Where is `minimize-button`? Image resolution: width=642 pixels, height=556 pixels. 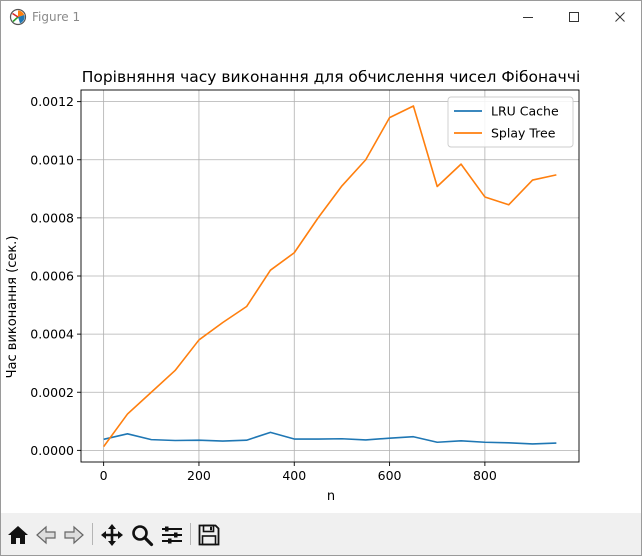
minimize-button is located at coordinates (528, 17).